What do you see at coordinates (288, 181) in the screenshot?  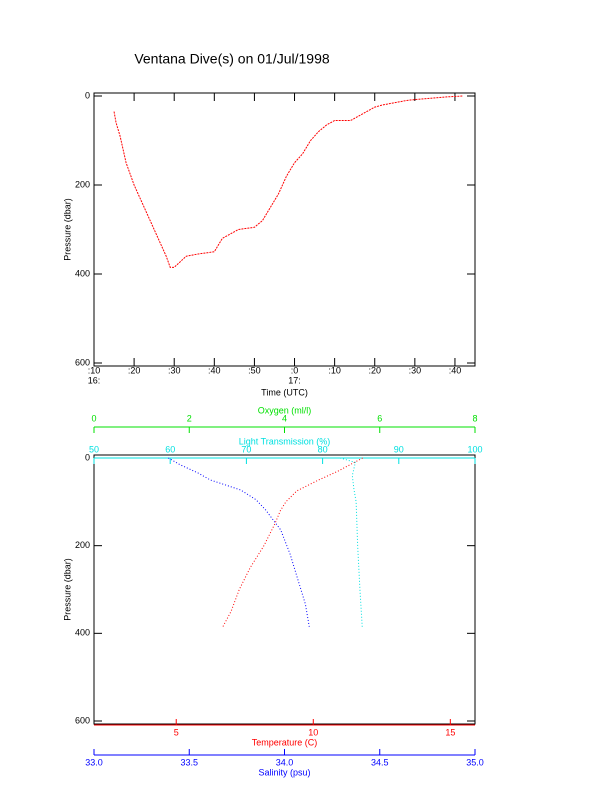 I see `depth-trace` at bounding box center [288, 181].